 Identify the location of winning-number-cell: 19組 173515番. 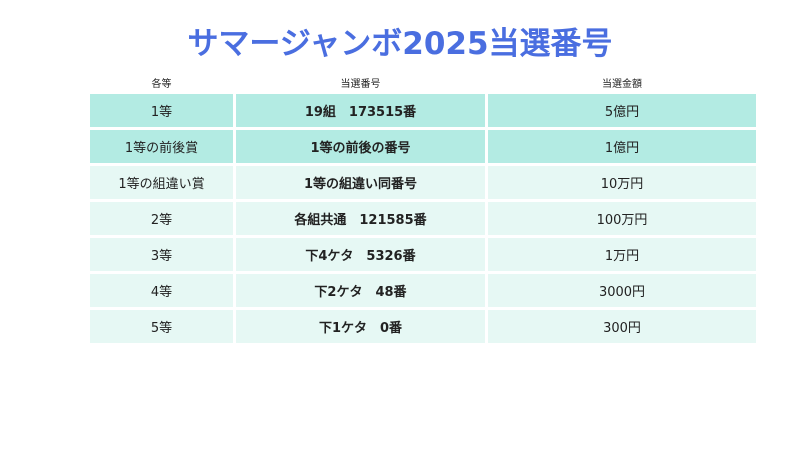
(360, 110).